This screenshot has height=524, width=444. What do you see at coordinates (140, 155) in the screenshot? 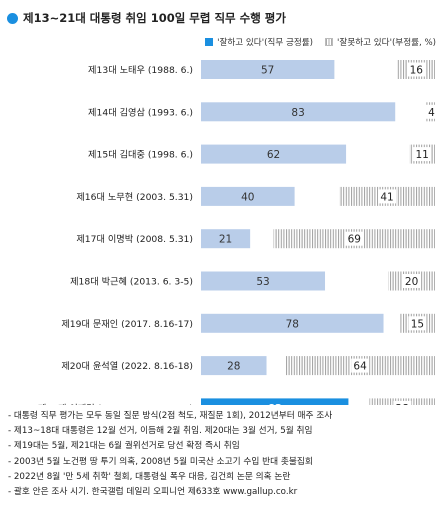
I see `category-label: 제15대 김대중 (1998. 6.)` at bounding box center [140, 155].